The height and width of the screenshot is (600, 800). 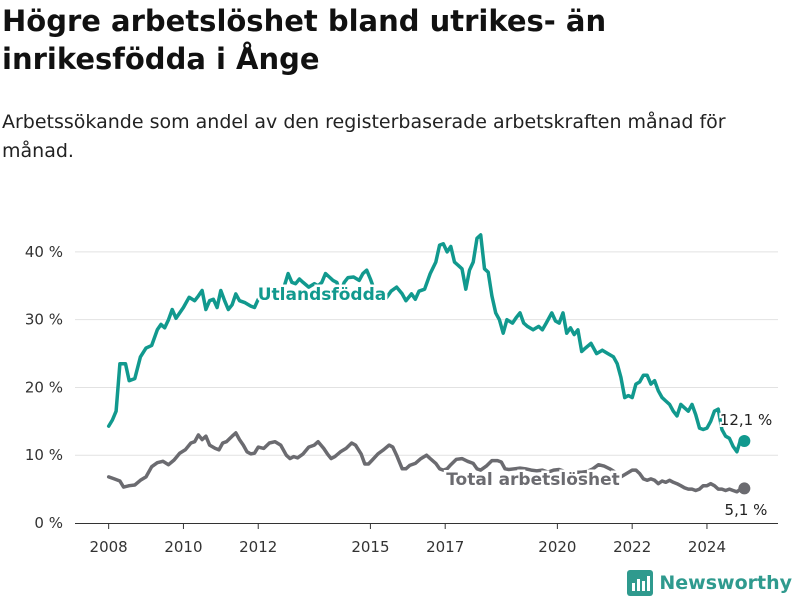 I want to click on end-label-total: 5,1 %, so click(x=746, y=510).